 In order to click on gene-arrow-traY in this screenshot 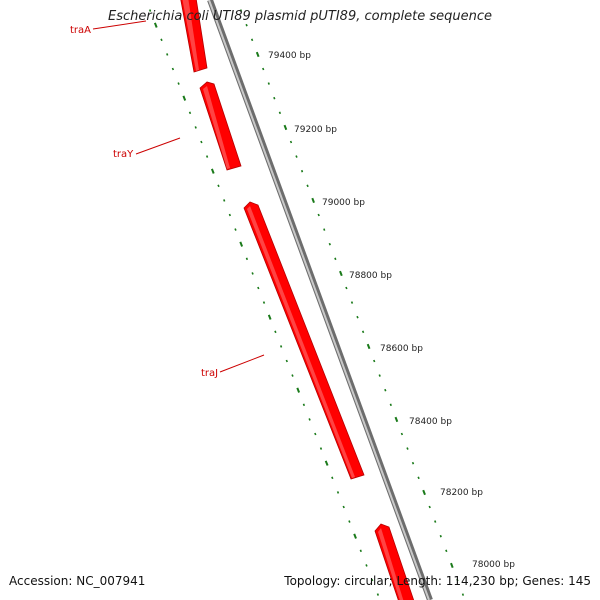, I will do `click(220, 126)`.